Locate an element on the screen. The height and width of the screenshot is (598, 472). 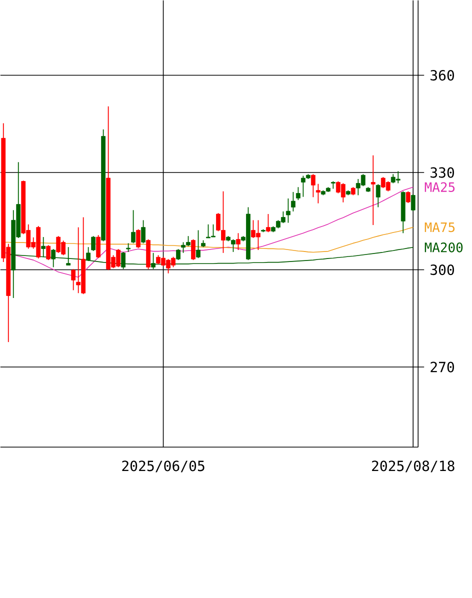
series-label: MA25 is located at coordinates (439, 187).